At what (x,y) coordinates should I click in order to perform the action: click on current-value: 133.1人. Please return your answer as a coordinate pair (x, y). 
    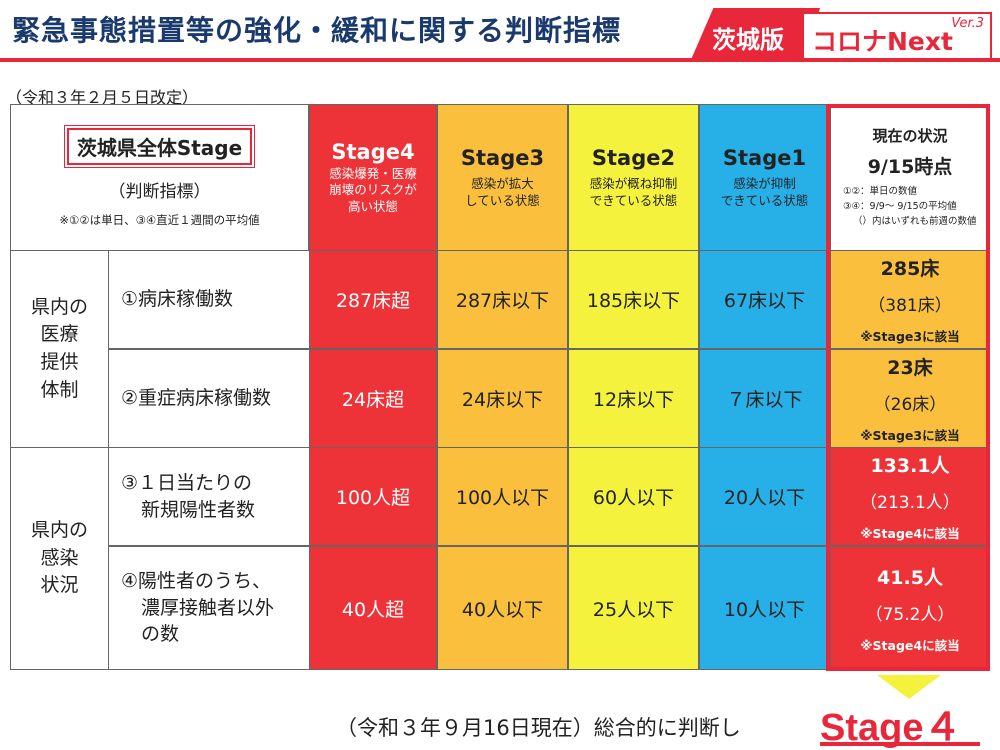
    Looking at the image, I should click on (910, 466).